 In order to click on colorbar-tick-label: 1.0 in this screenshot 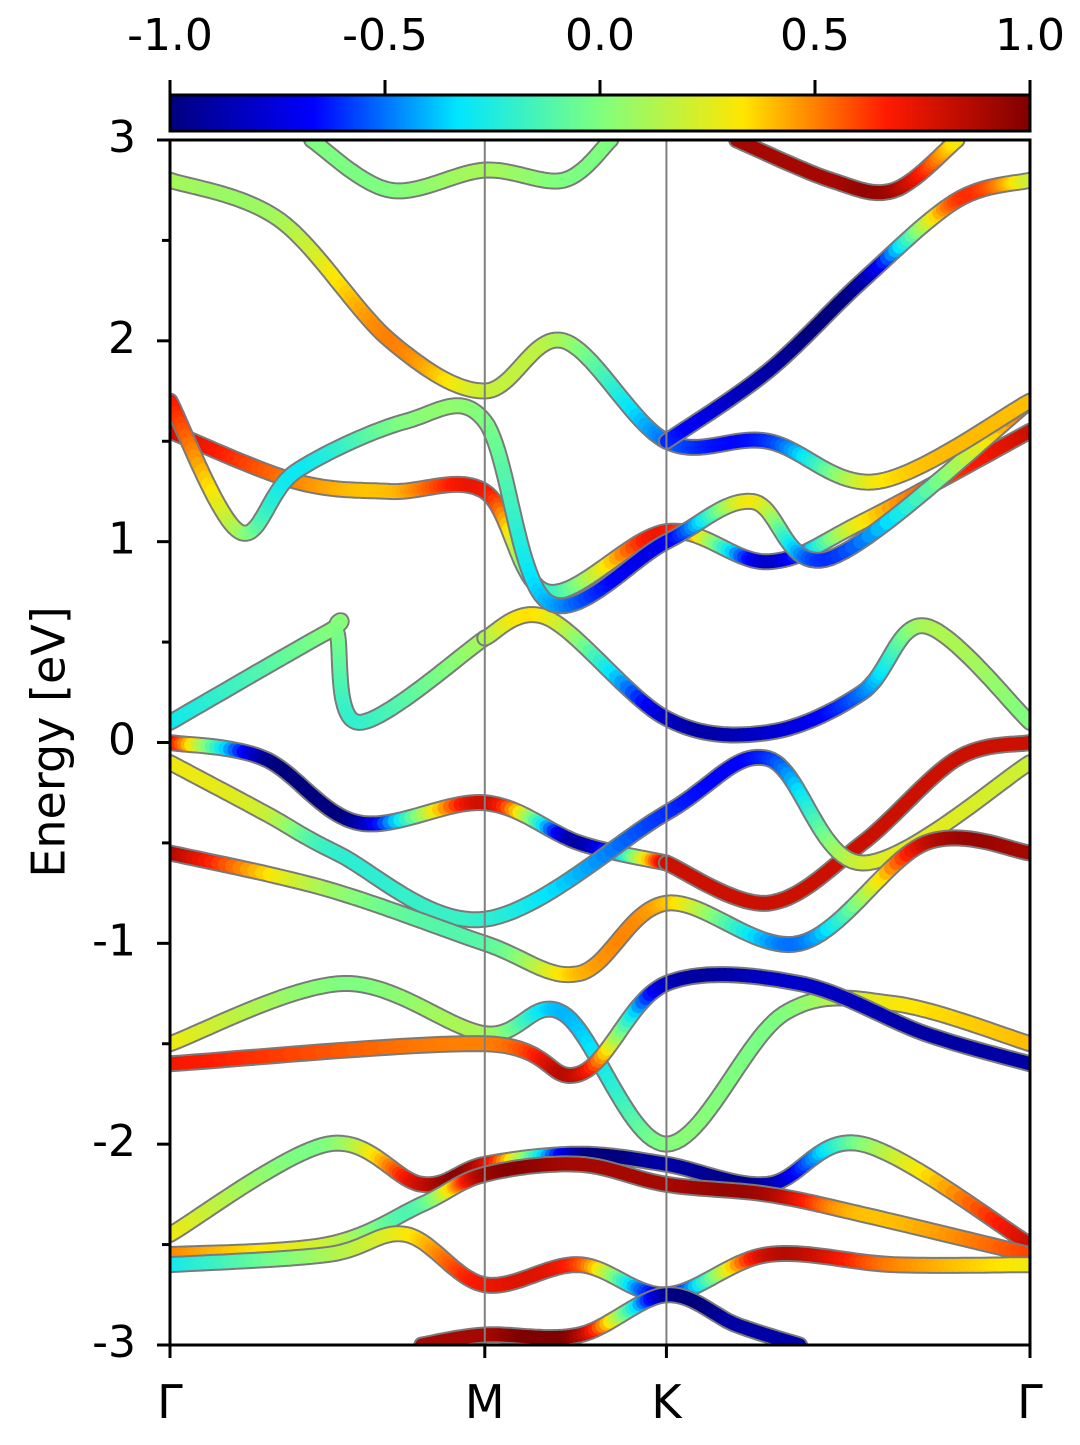, I will do `click(1030, 35)`.